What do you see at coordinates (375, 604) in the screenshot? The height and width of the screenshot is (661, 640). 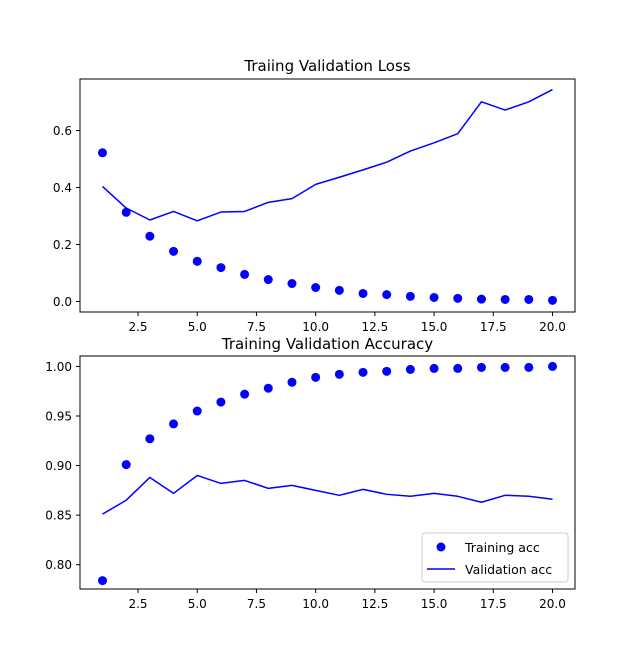 I see `accuracy-chart-x-tick-label: 12.5` at bounding box center [375, 604].